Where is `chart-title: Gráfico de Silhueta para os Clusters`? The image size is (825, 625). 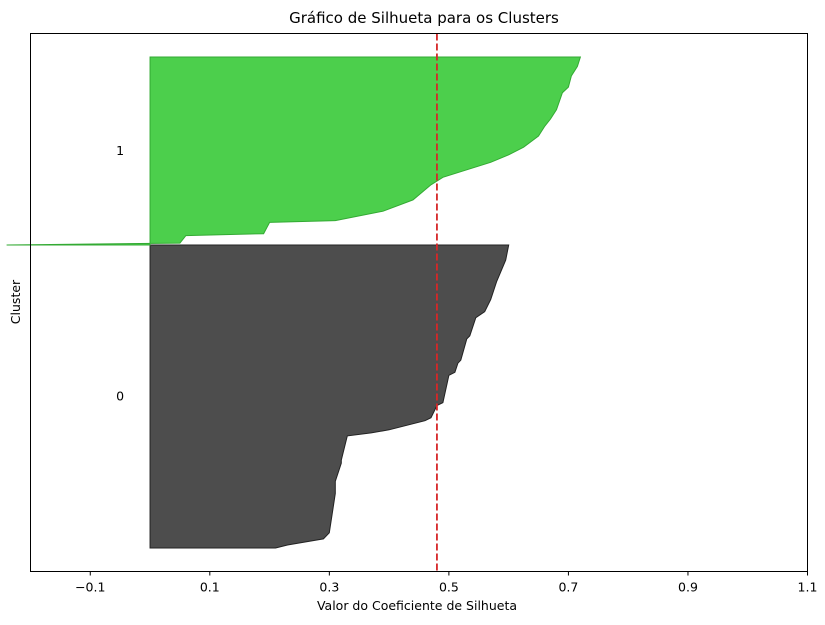 chart-title: Gráfico de Silhueta para os Clusters is located at coordinates (424, 18).